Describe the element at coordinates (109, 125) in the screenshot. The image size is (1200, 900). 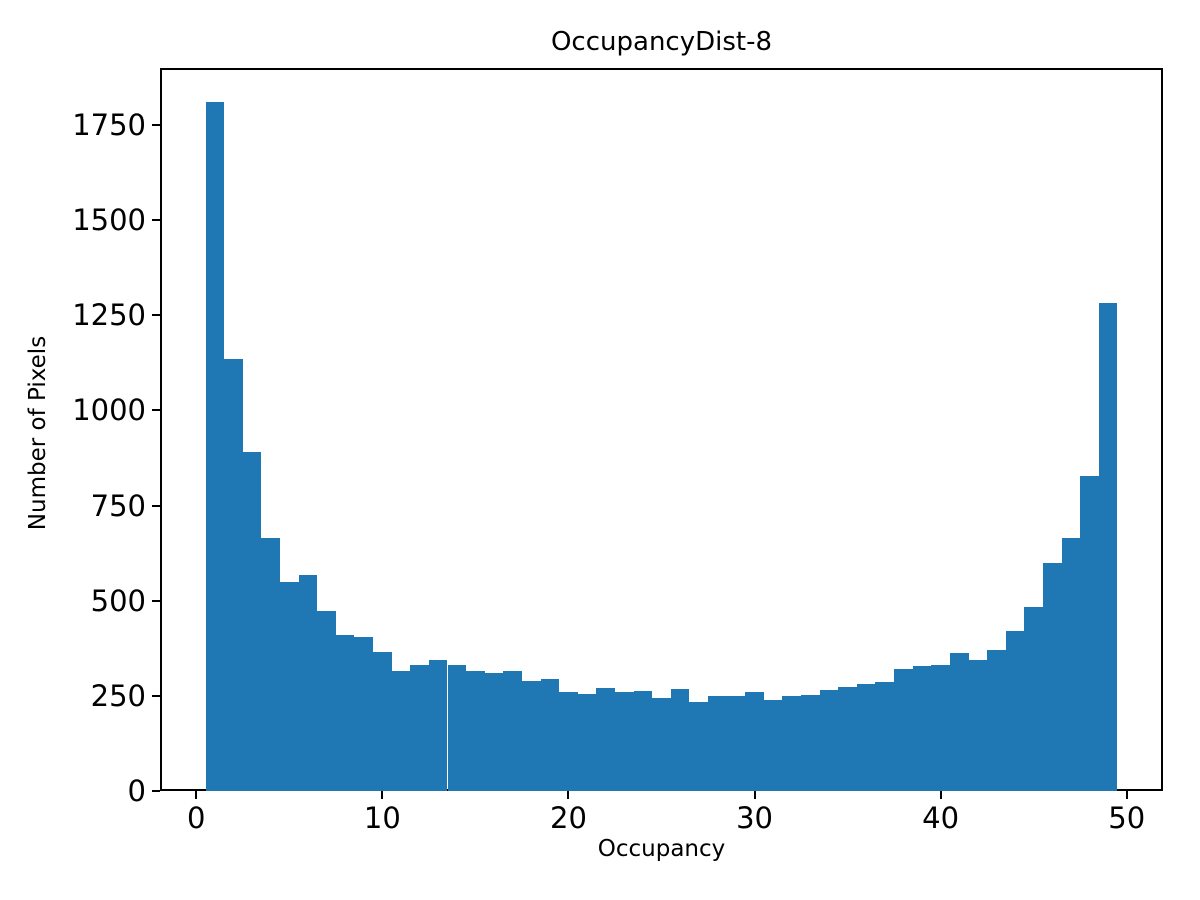
I see `y-tick-label: 1750` at that location.